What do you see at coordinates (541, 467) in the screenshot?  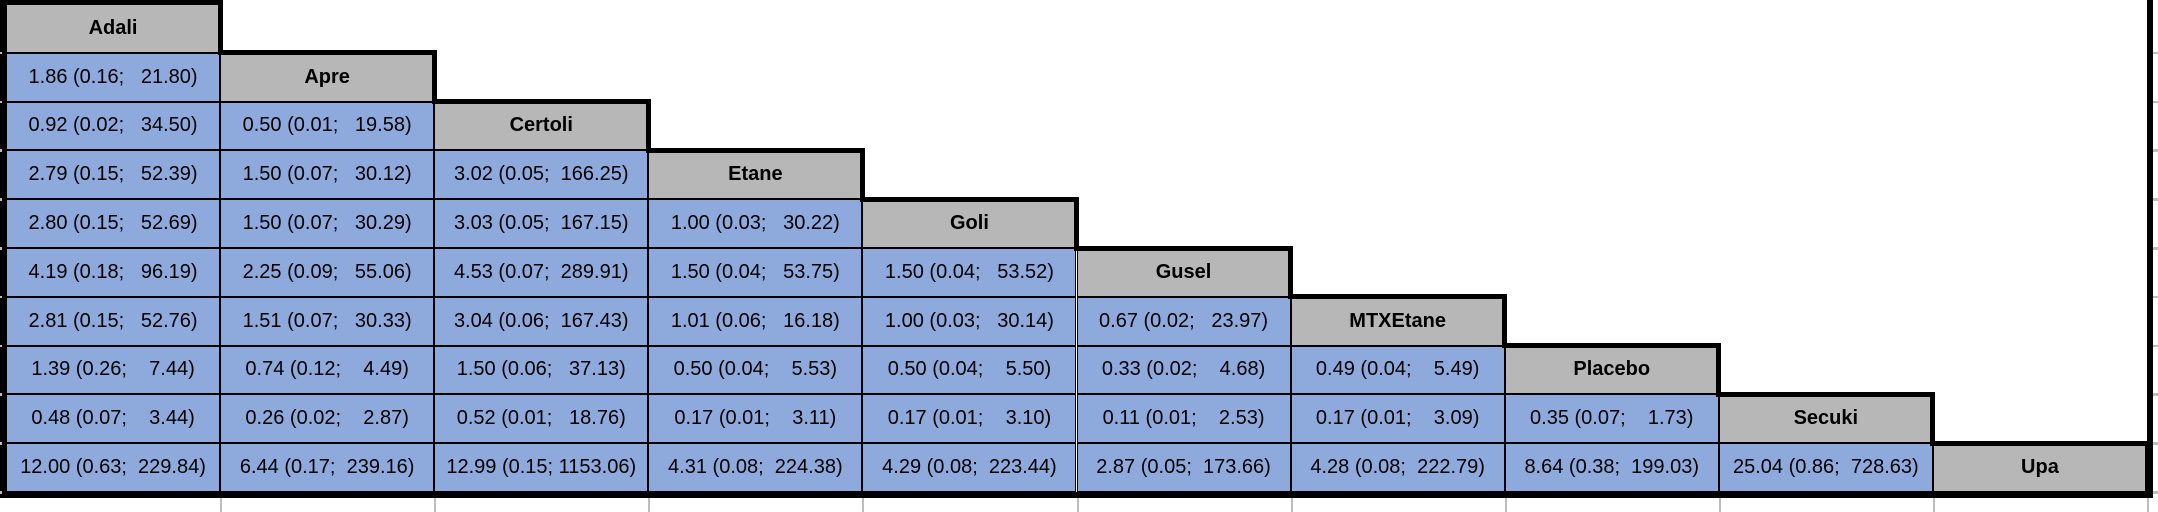 I see `comparison-cell: 12.99 (0.15; 1153.06)` at bounding box center [541, 467].